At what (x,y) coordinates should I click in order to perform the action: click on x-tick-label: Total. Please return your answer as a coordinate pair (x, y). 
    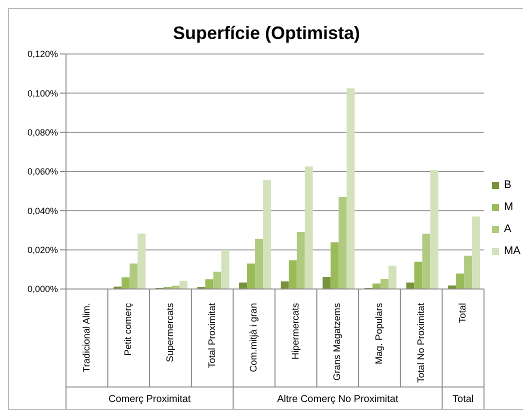
    Looking at the image, I should click on (463, 313).